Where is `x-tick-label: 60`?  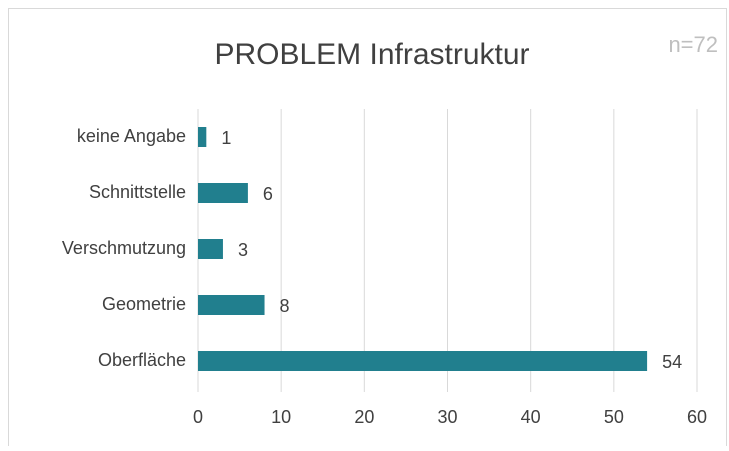 x-tick-label: 60 is located at coordinates (697, 417).